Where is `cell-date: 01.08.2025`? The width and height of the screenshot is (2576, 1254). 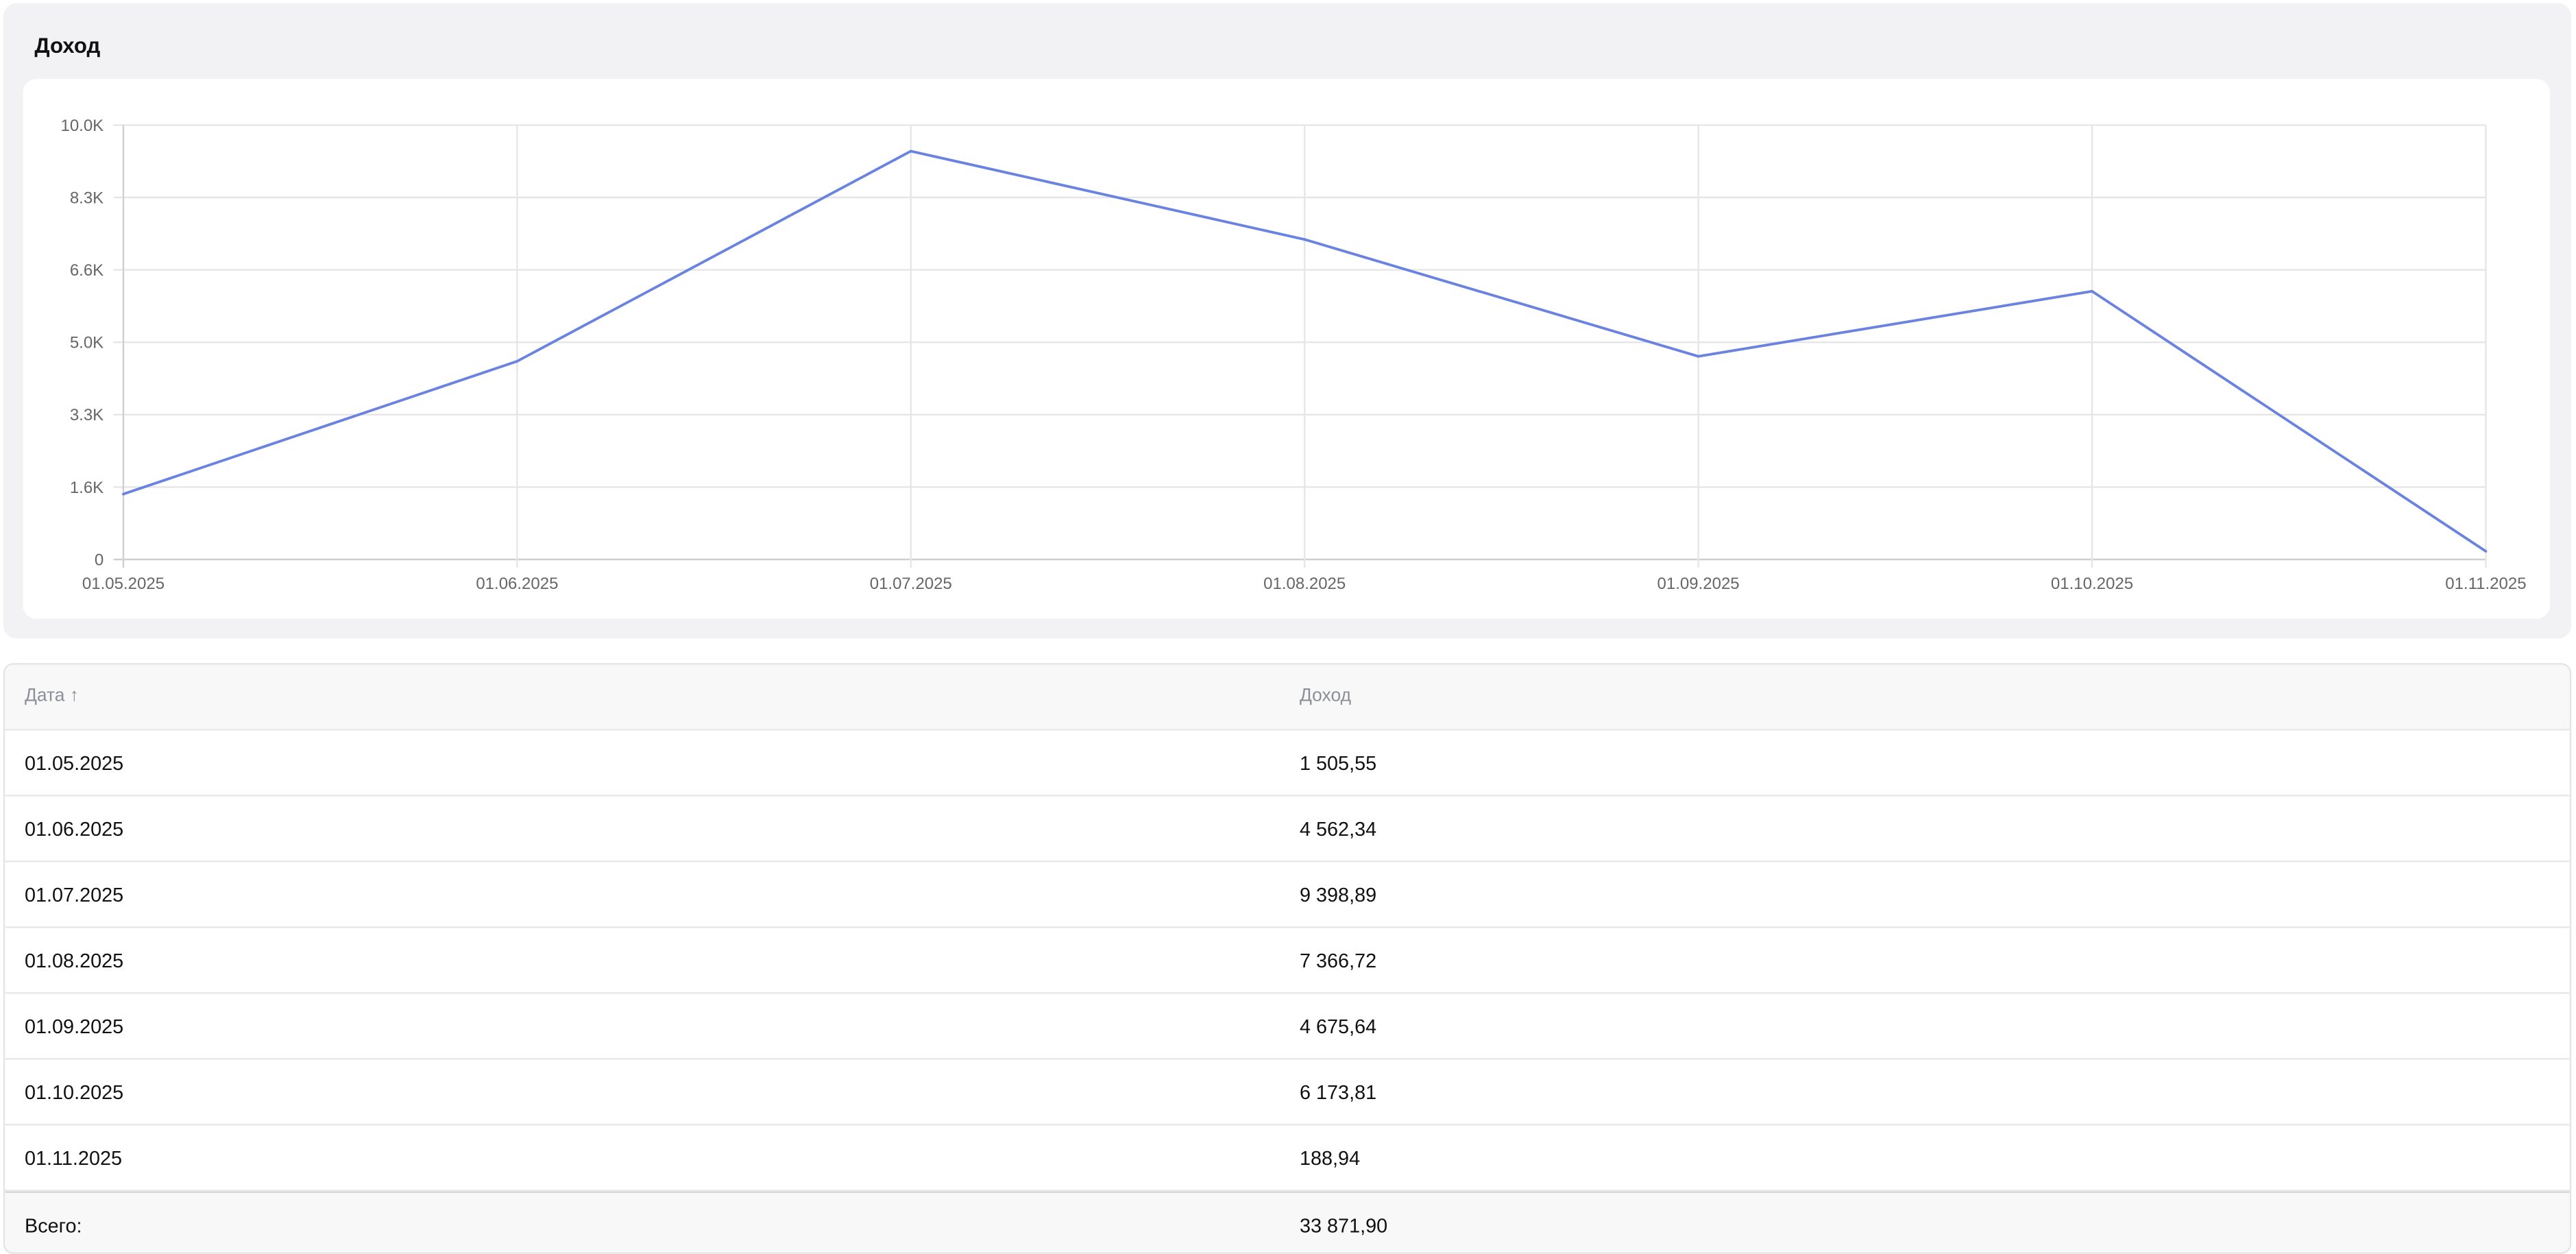
cell-date: 01.08.2025 is located at coordinates (74, 961).